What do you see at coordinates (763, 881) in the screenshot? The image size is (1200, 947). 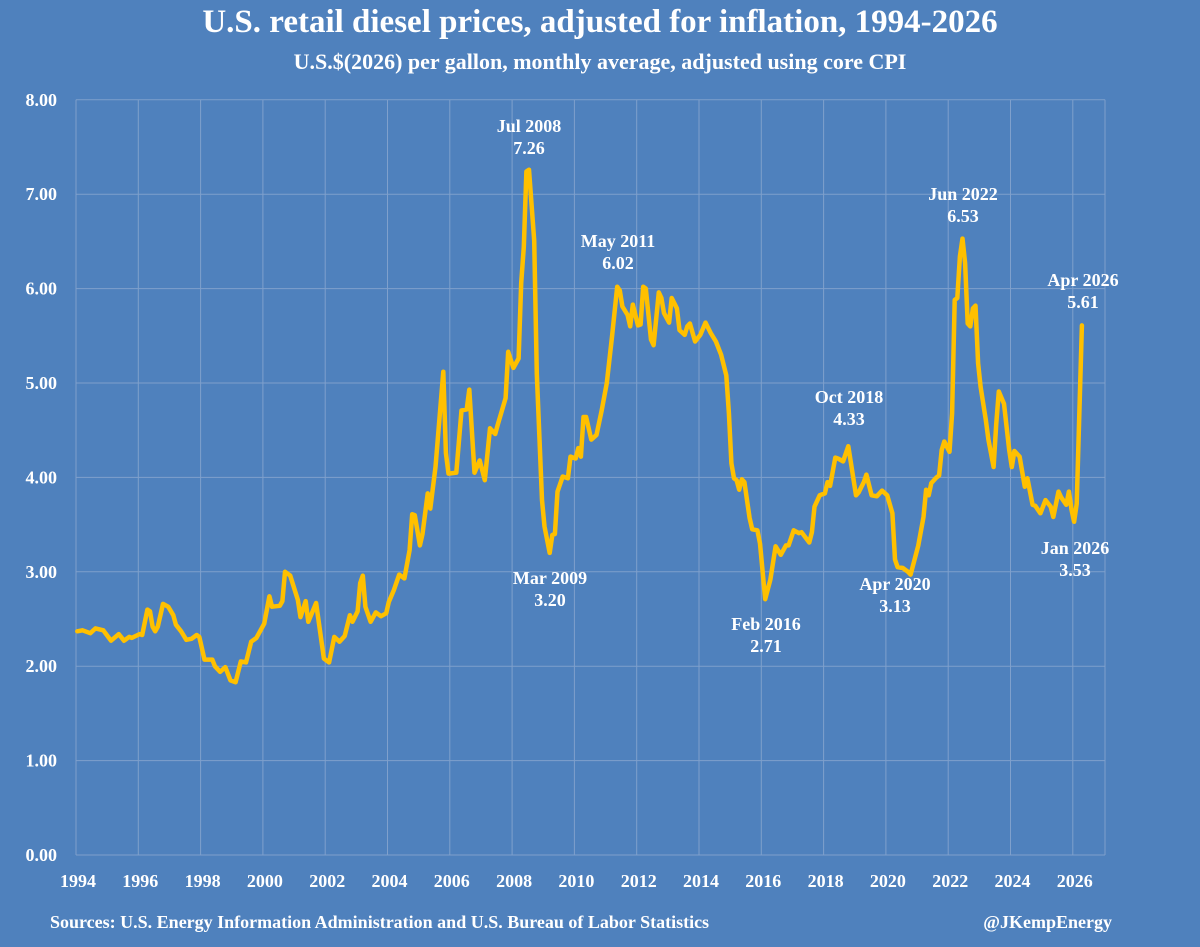 I see `x-tick-label: 2016` at bounding box center [763, 881].